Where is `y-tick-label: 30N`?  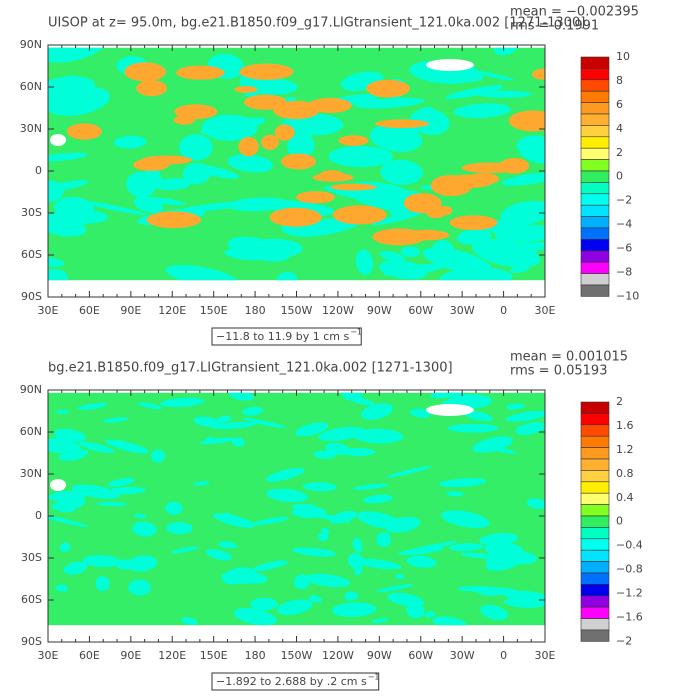
y-tick-label: 30N is located at coordinates (31, 128).